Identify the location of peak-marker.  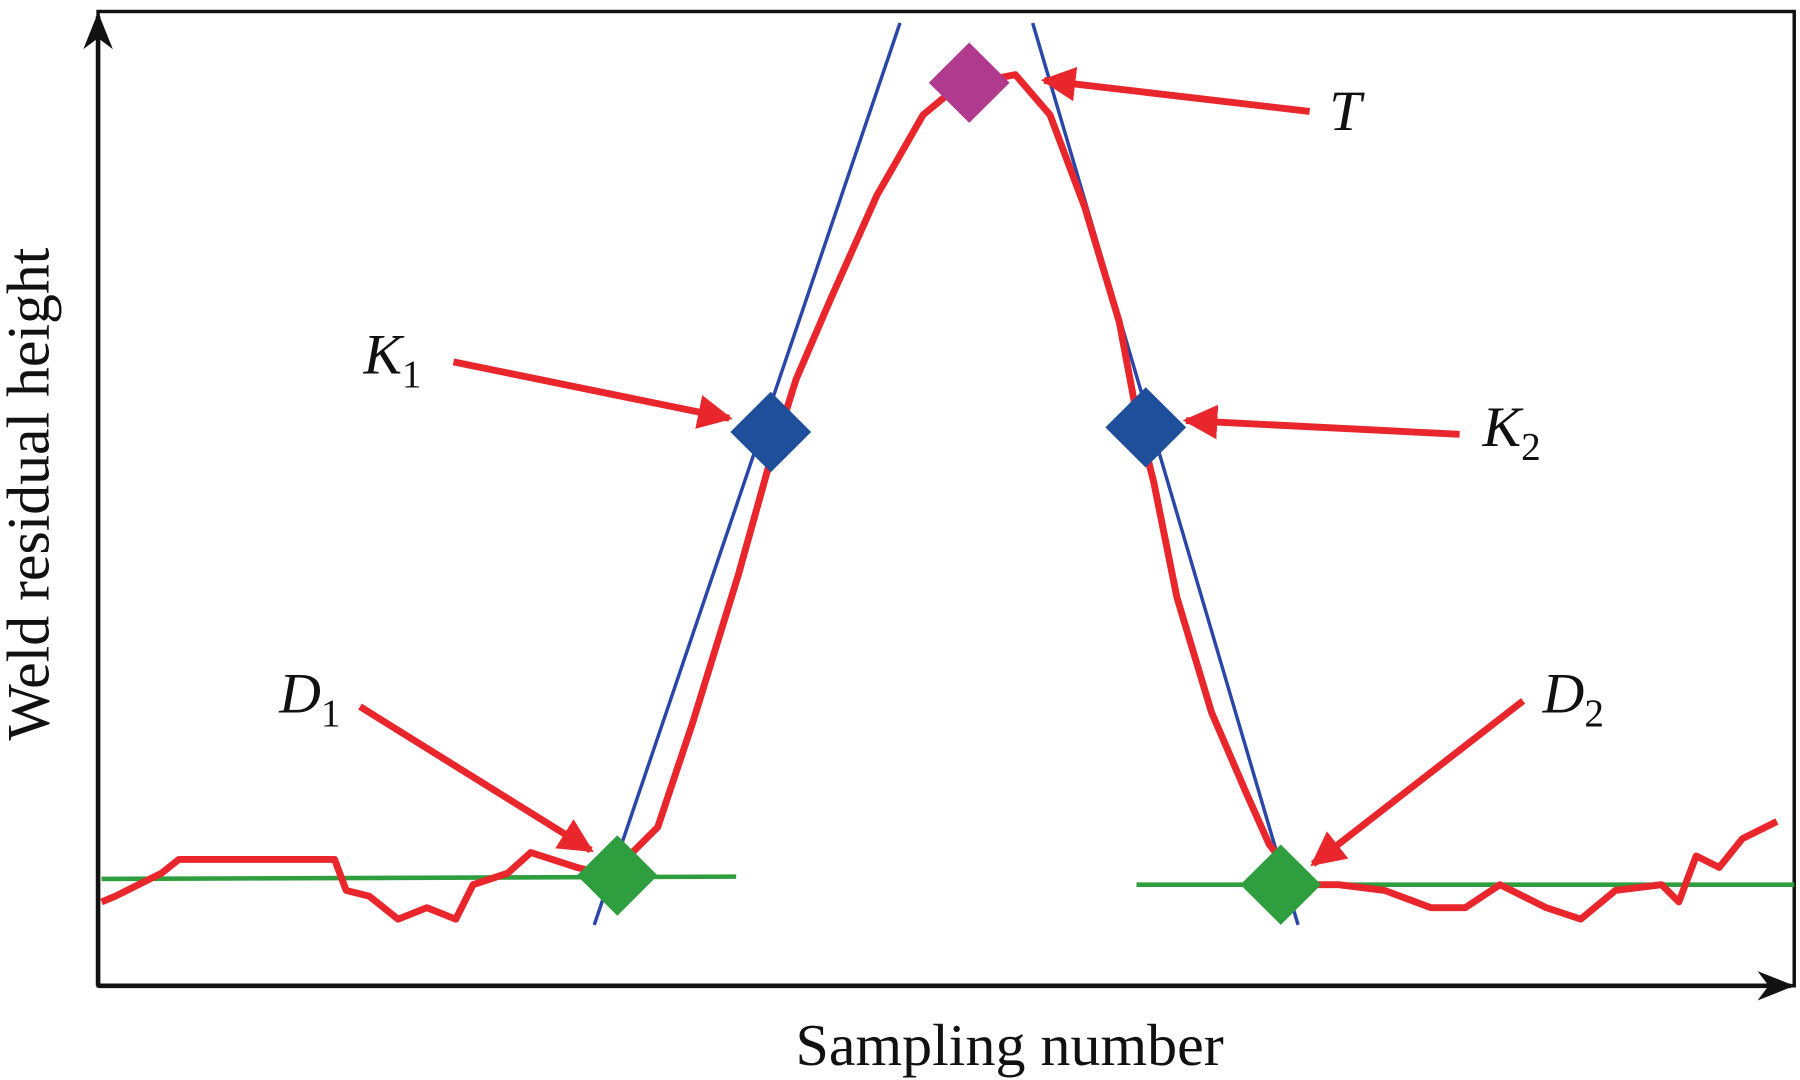
(969, 82).